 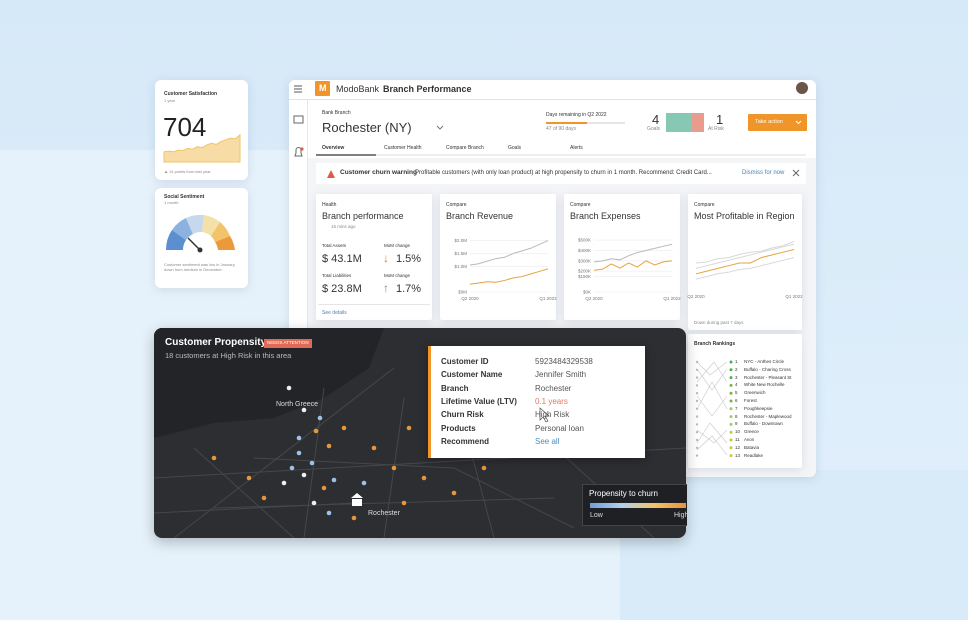 What do you see at coordinates (720, 119) in the screenshot?
I see `risk-count: 1` at bounding box center [720, 119].